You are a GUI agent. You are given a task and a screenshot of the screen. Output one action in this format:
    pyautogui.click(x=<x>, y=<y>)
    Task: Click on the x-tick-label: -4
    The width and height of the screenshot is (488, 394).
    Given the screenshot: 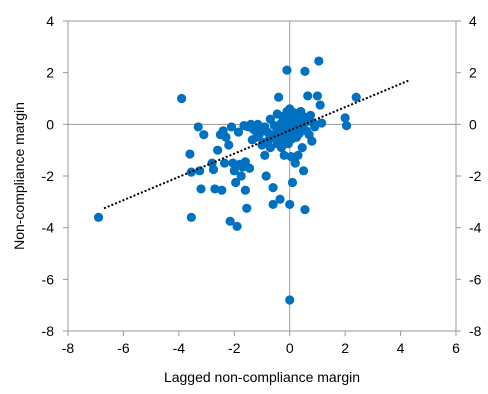 What is the action you would take?
    pyautogui.click(x=179, y=348)
    